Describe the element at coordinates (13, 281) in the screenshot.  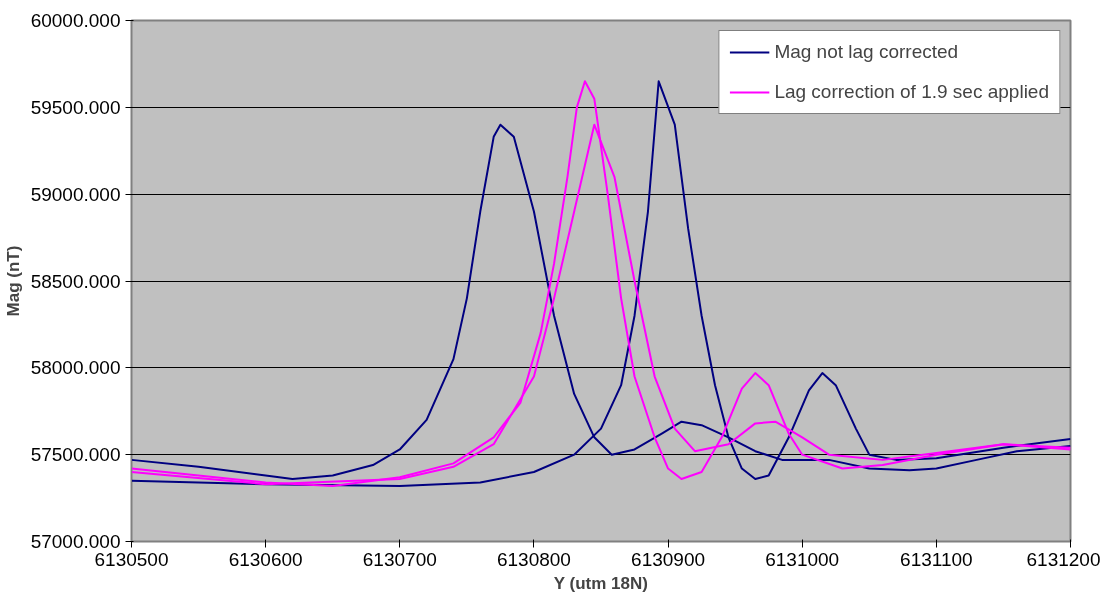
I see `y-axis-title: Mag (nT)` at that location.